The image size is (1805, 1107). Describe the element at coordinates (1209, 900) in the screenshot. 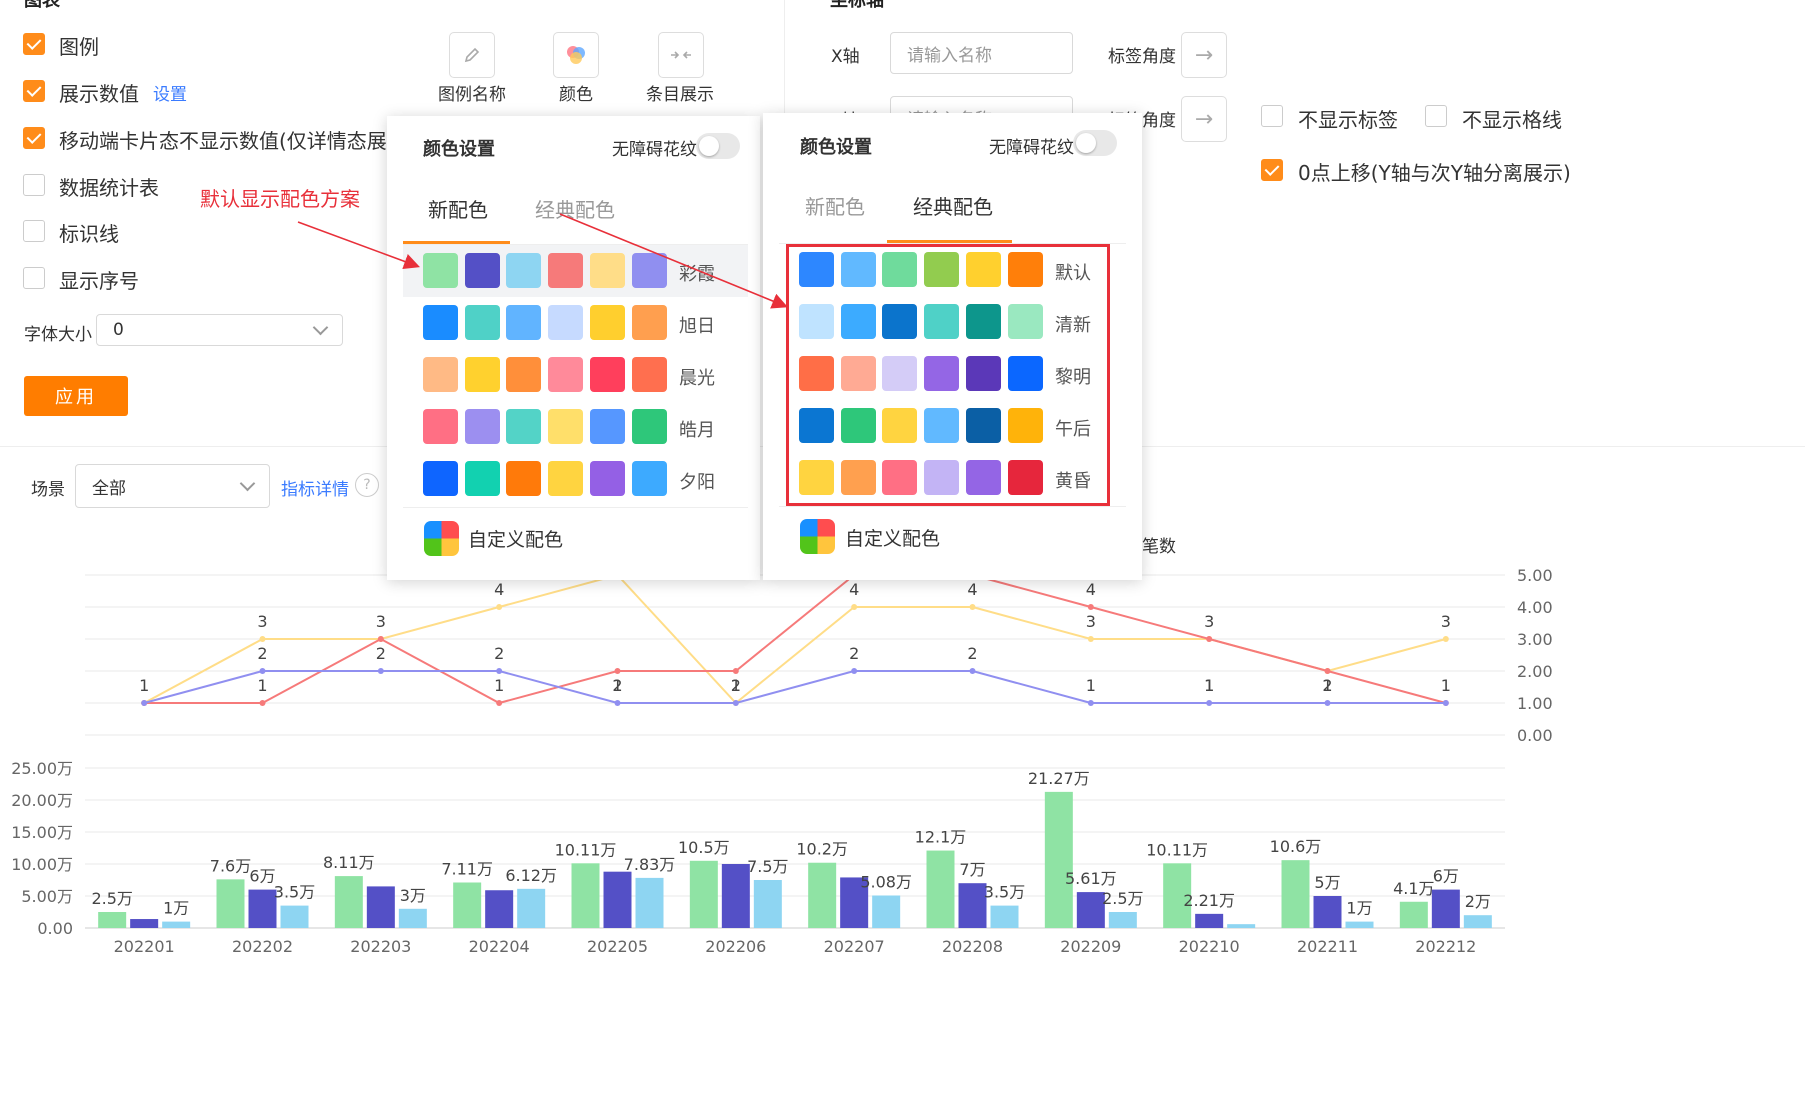

I see `bar-data-label: 2.21万` at that location.